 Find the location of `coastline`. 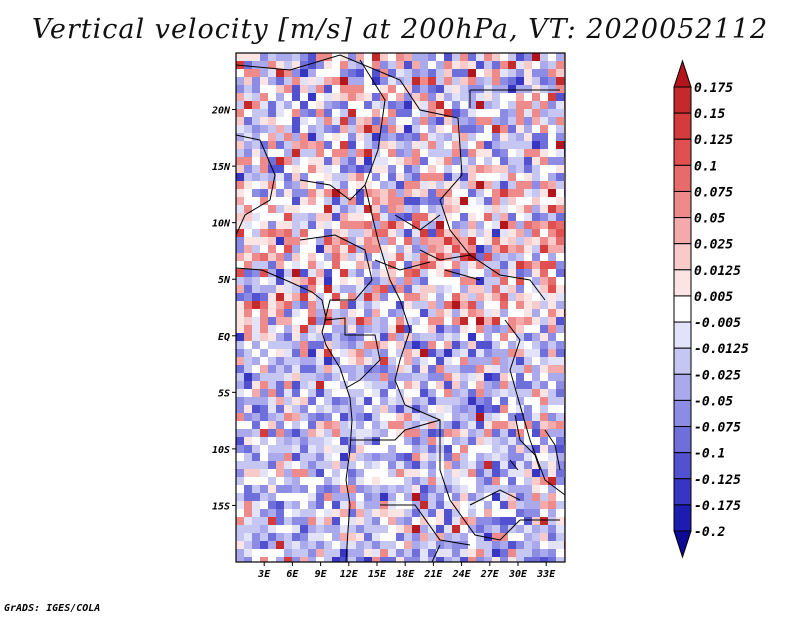

coastline is located at coordinates (294, 414).